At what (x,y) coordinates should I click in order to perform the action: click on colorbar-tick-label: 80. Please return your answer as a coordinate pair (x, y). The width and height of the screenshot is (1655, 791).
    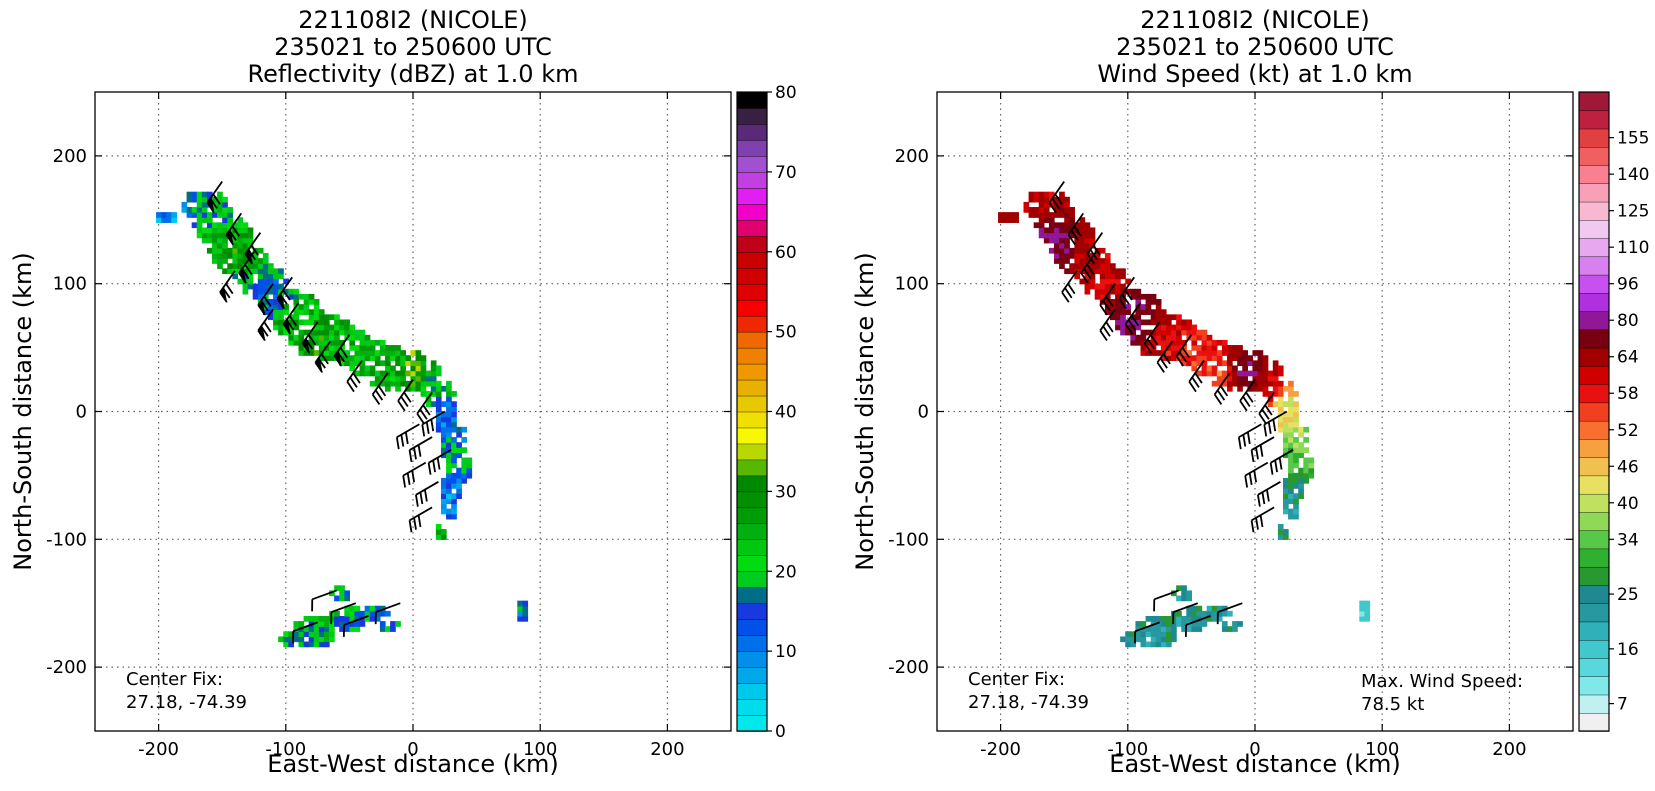
    Looking at the image, I should click on (1628, 321).